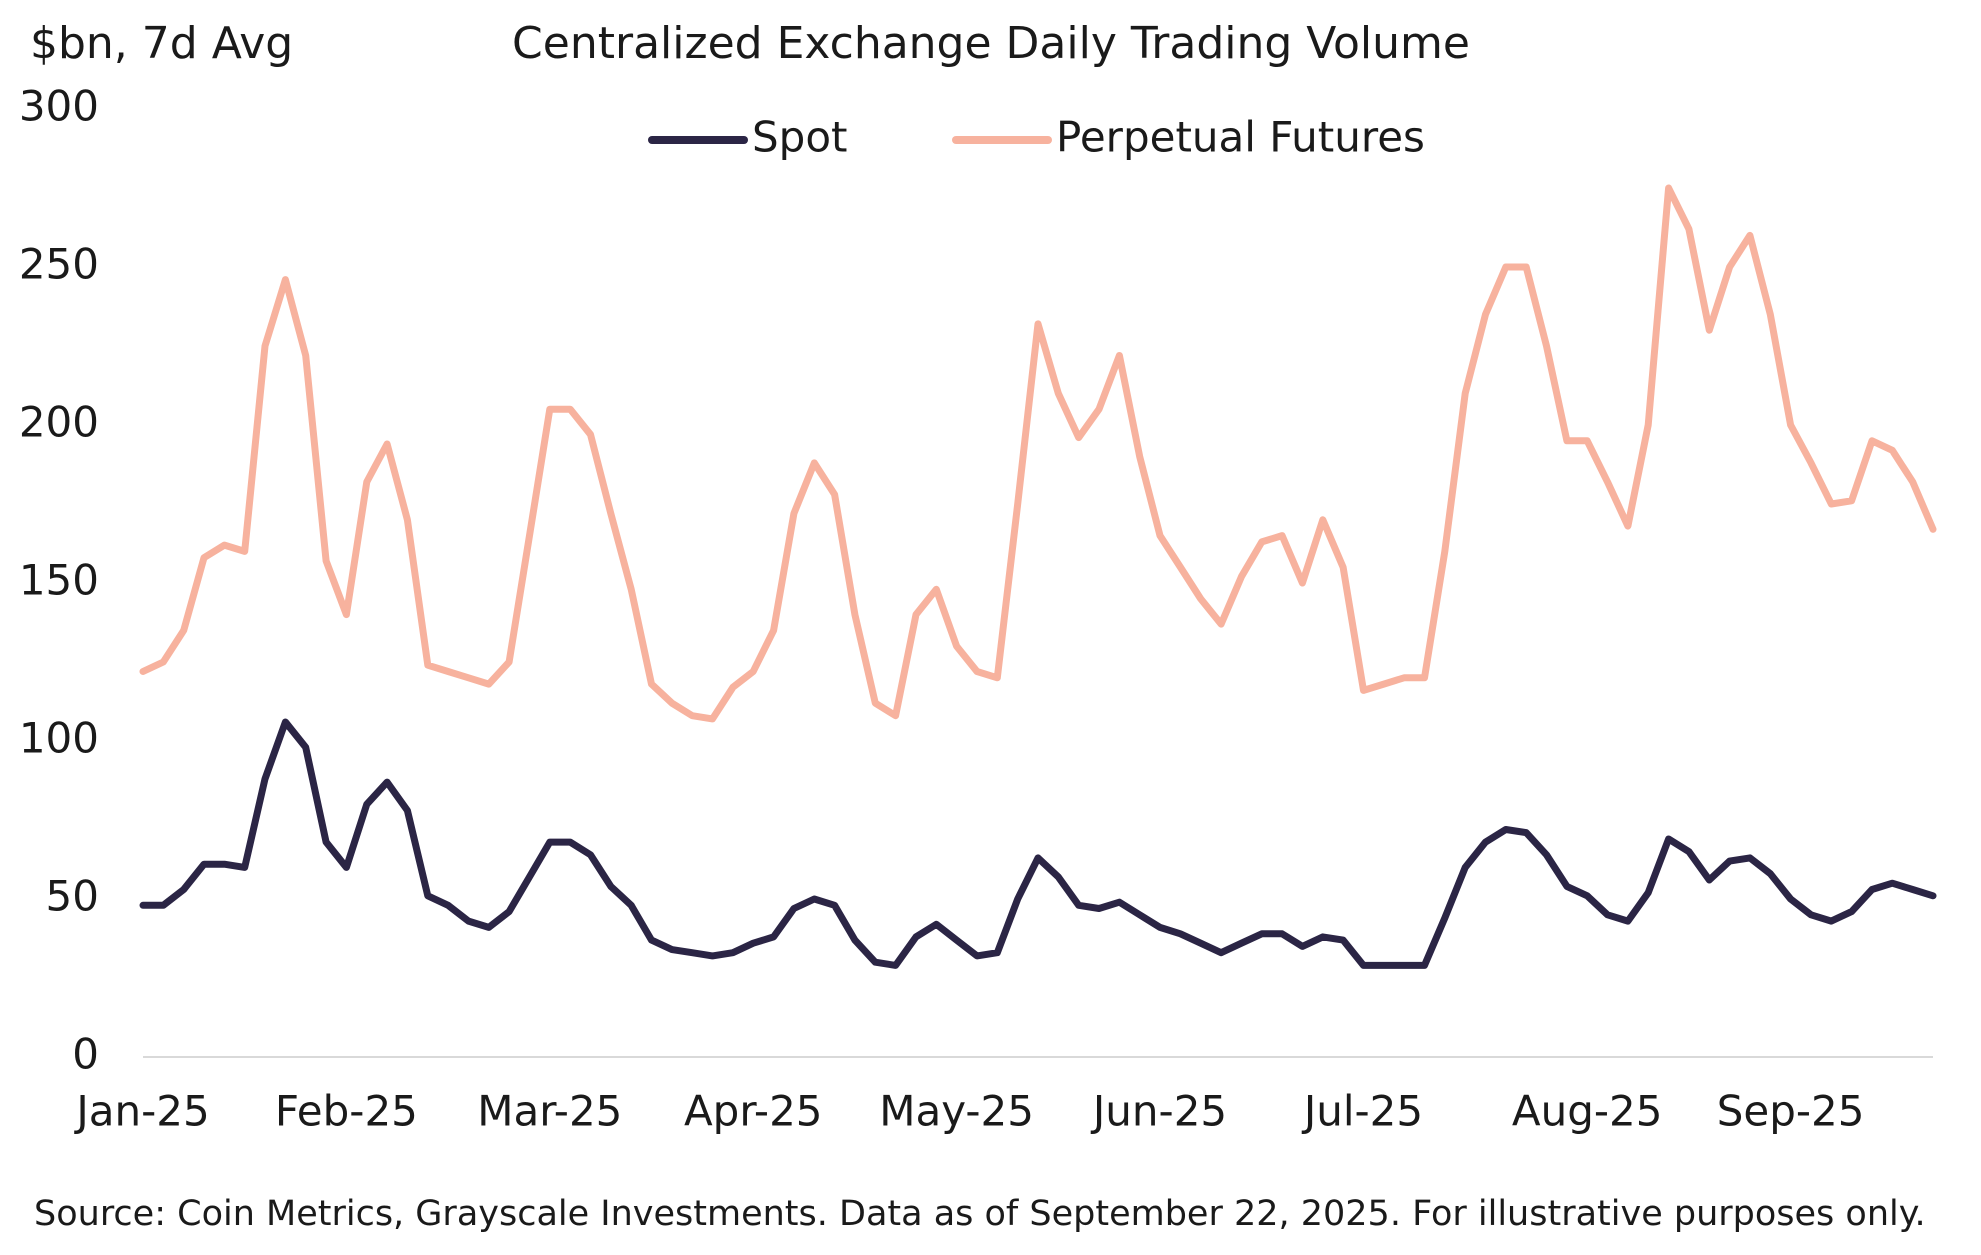 The height and width of the screenshot is (1255, 1981). I want to click on x-tick-label: Apr-25, so click(753, 1111).